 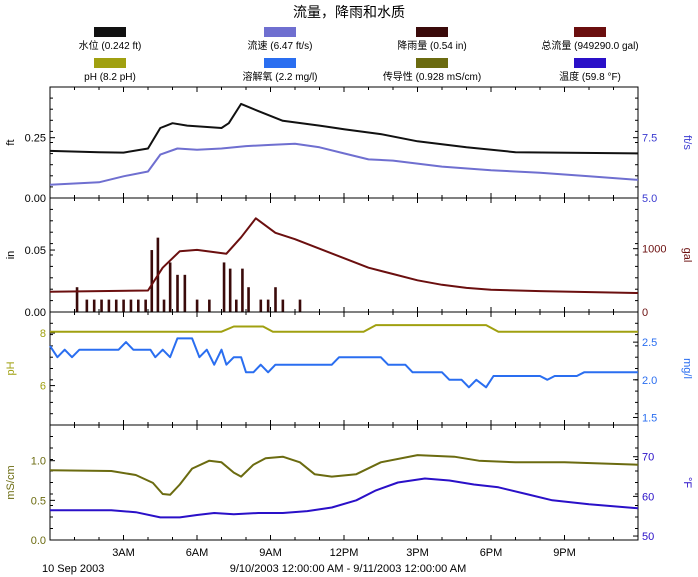 I want to click on right-tick-label: 2.5, so click(x=649, y=343).